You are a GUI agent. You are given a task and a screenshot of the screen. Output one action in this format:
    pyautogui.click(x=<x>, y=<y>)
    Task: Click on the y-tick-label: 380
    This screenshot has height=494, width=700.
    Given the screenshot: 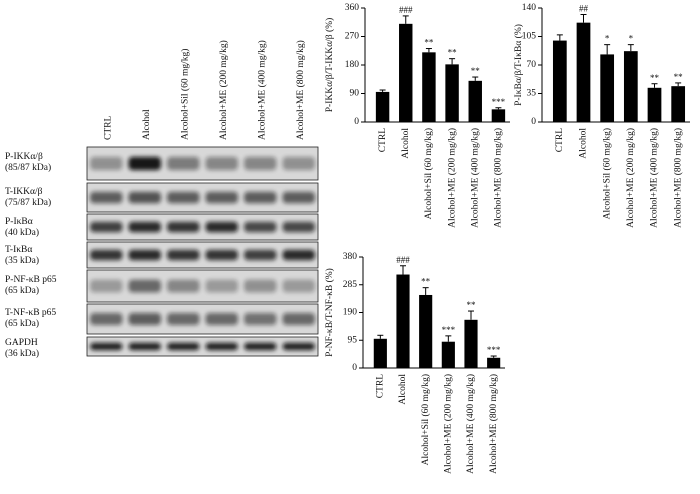 What is the action you would take?
    pyautogui.click(x=350, y=257)
    